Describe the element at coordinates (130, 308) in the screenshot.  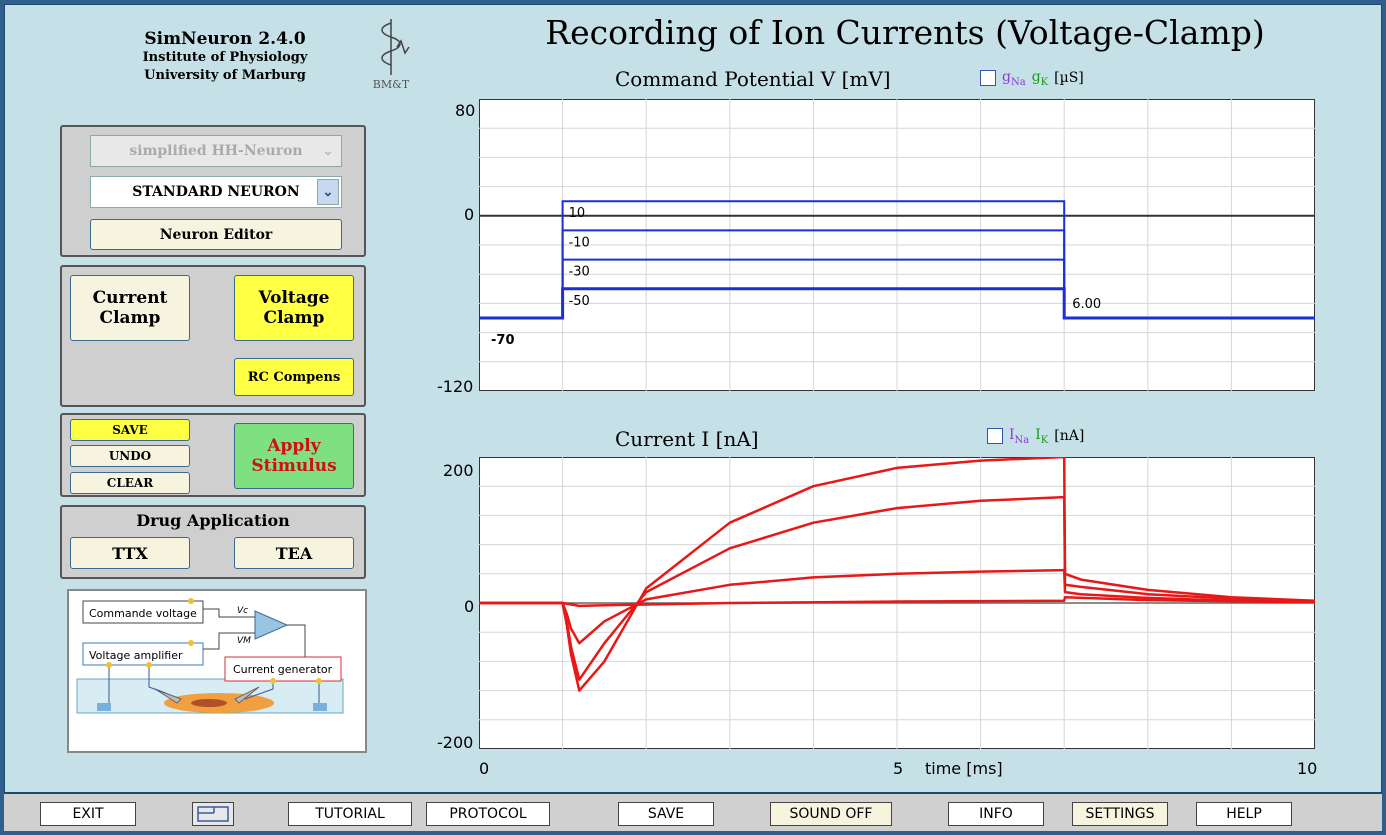
I see `current-clamp-button: Current Clamp` at that location.